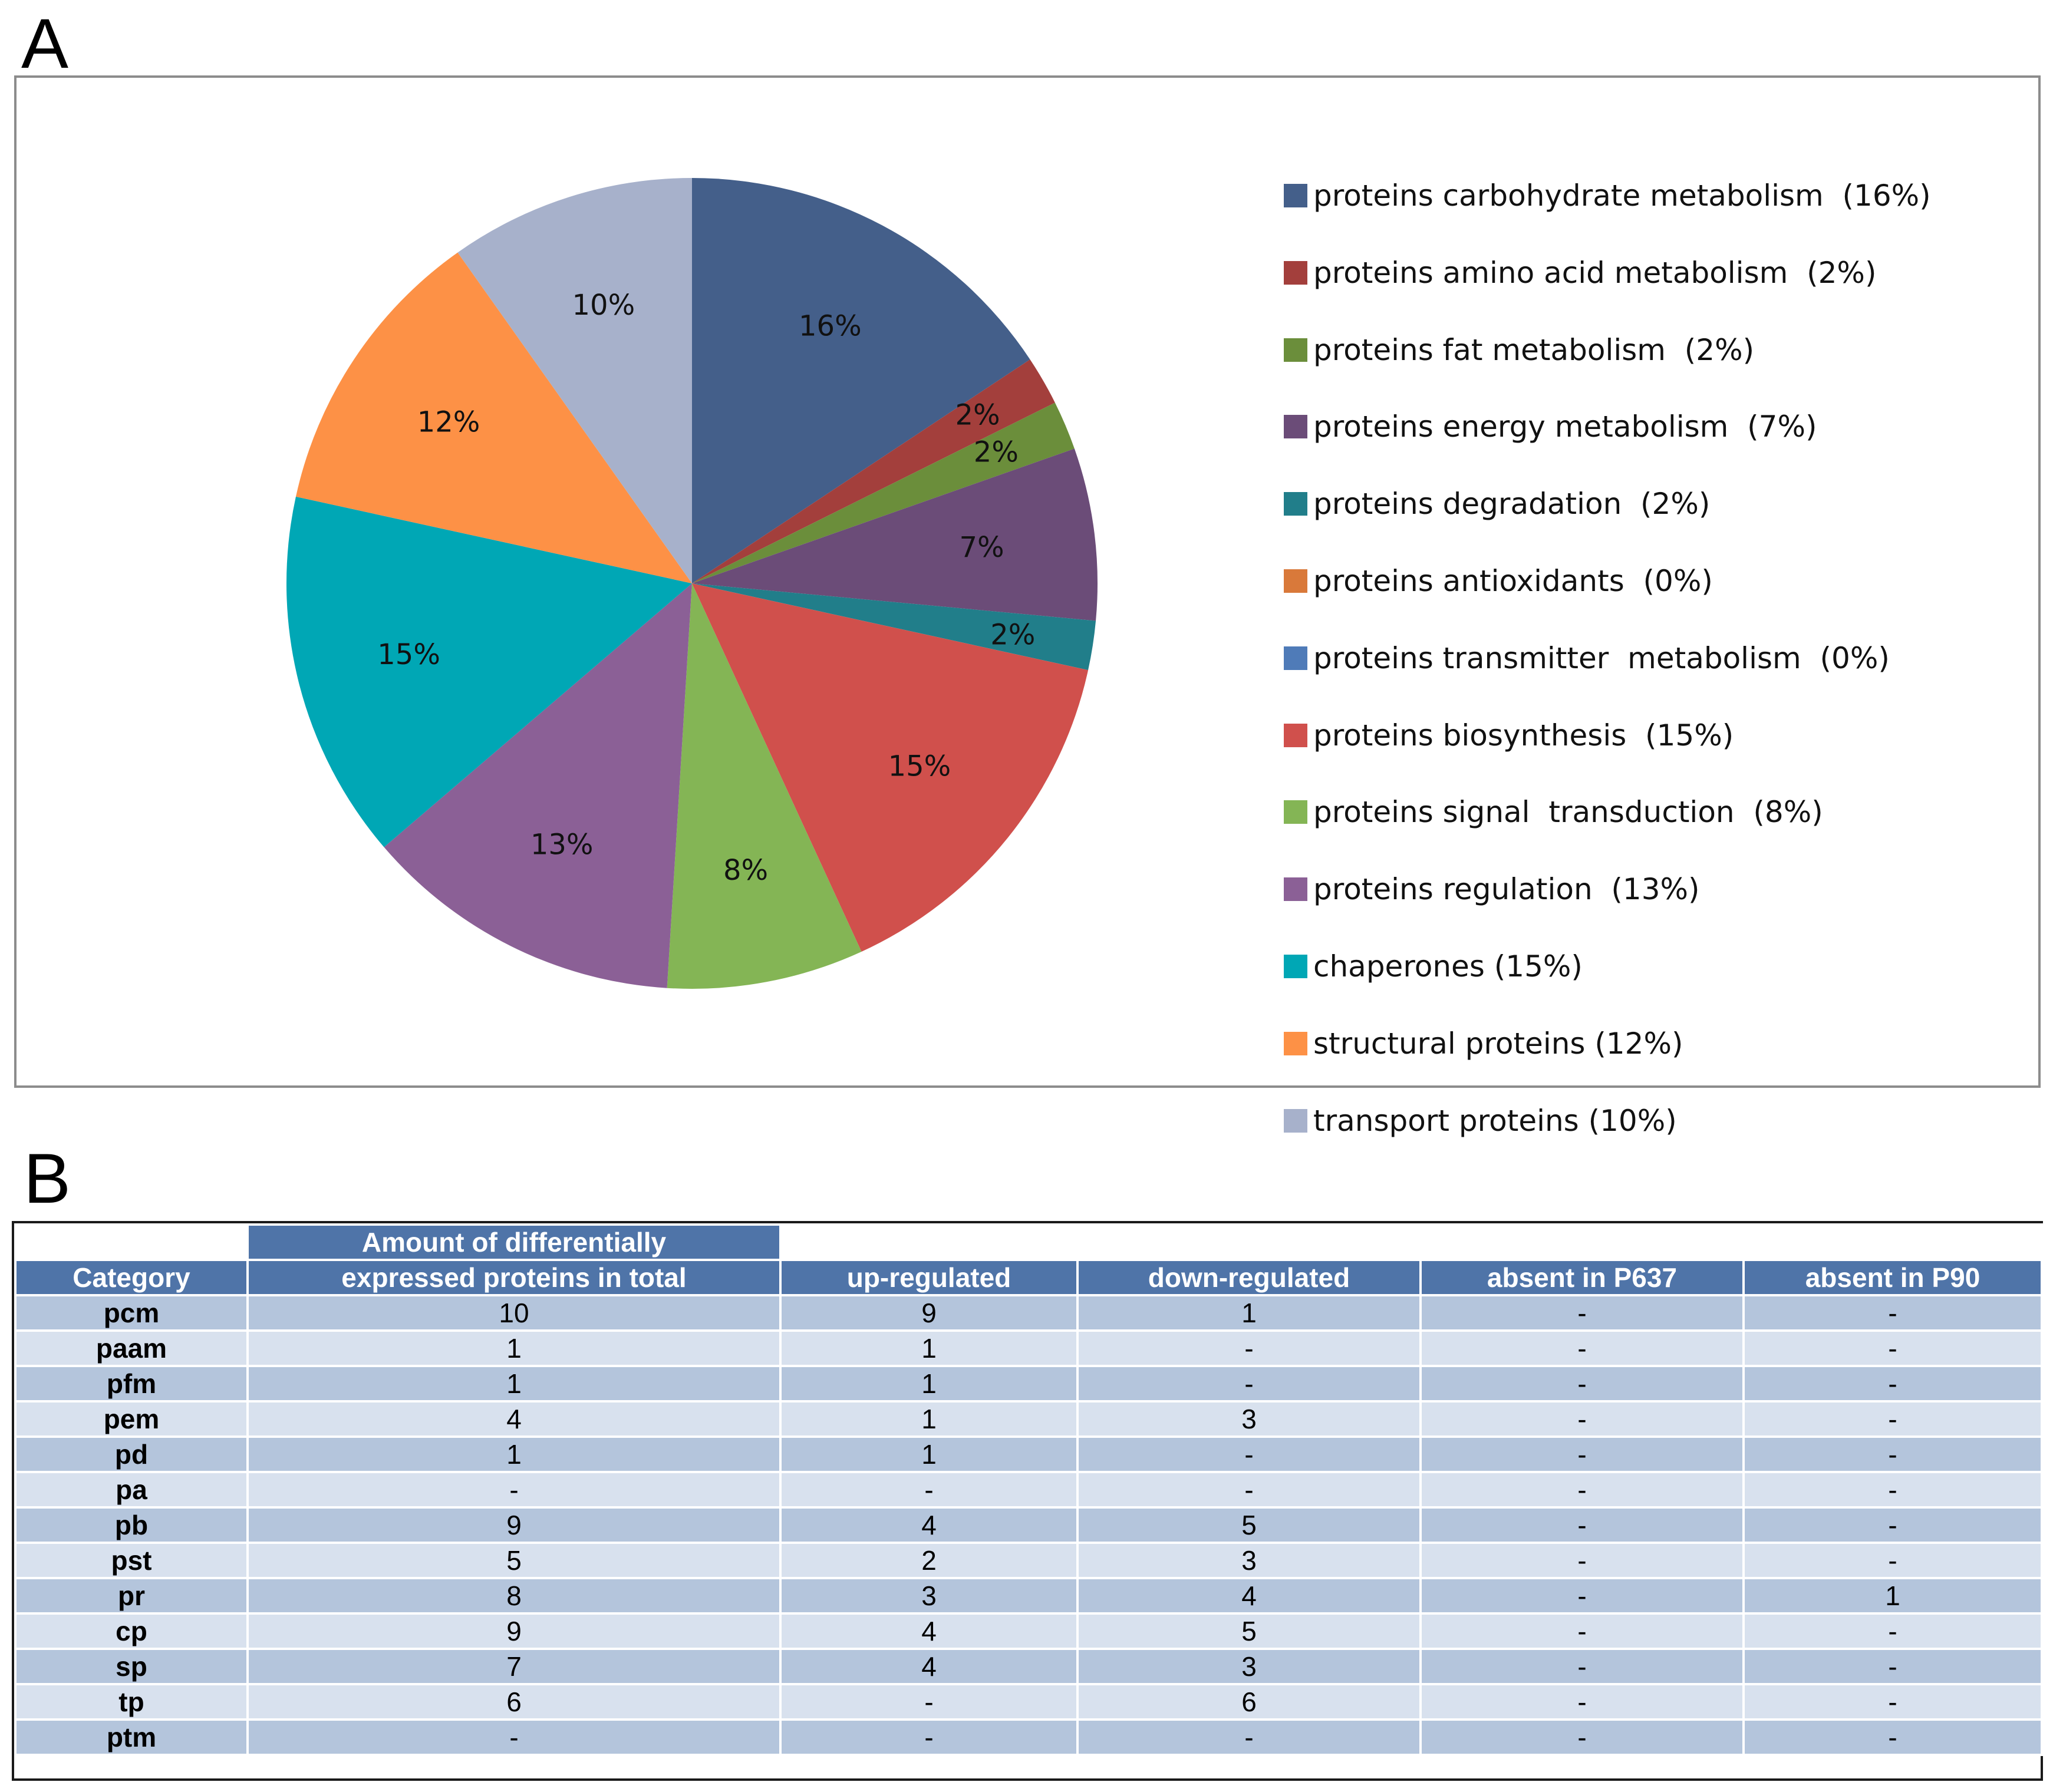  I want to click on category-cell: pa, so click(131, 1490).